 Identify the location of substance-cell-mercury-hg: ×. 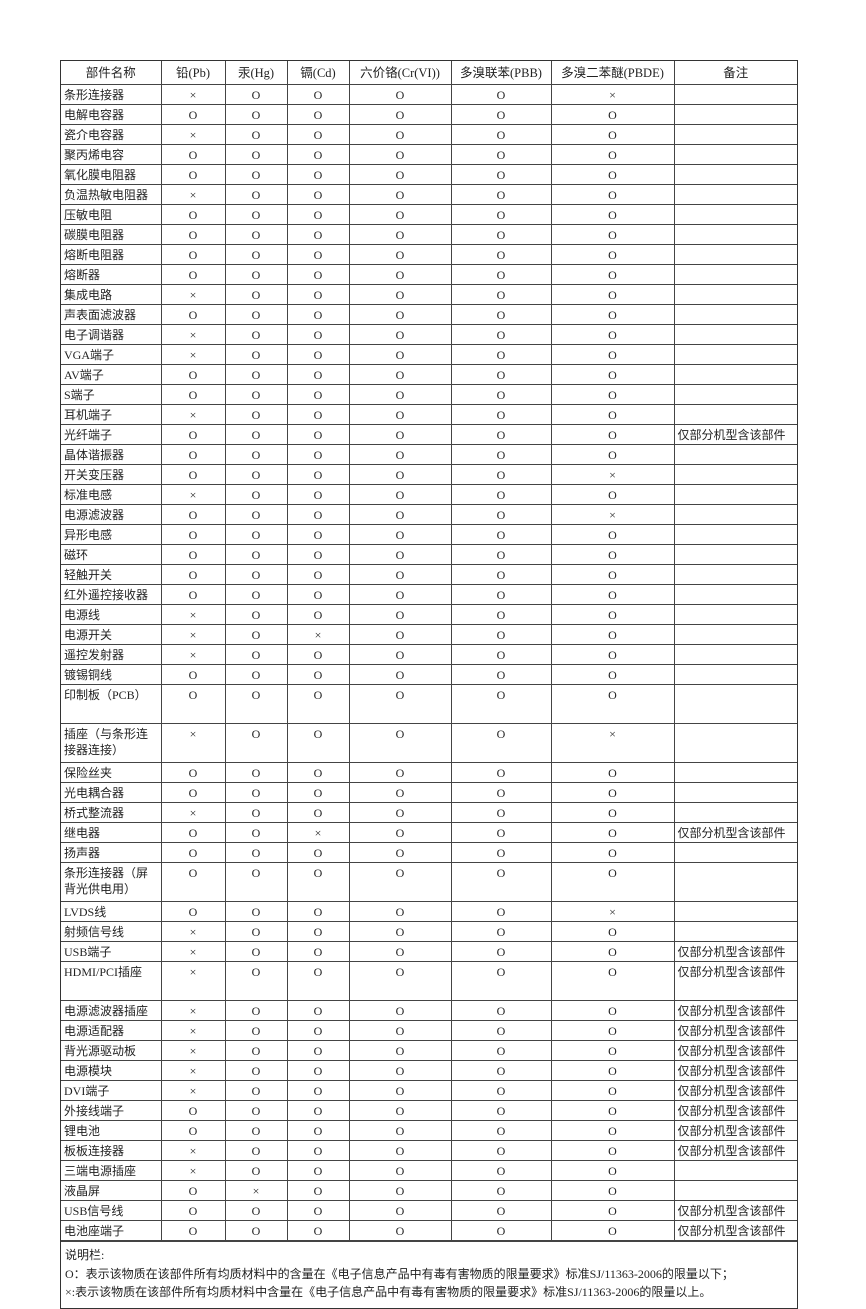
(256, 1190).